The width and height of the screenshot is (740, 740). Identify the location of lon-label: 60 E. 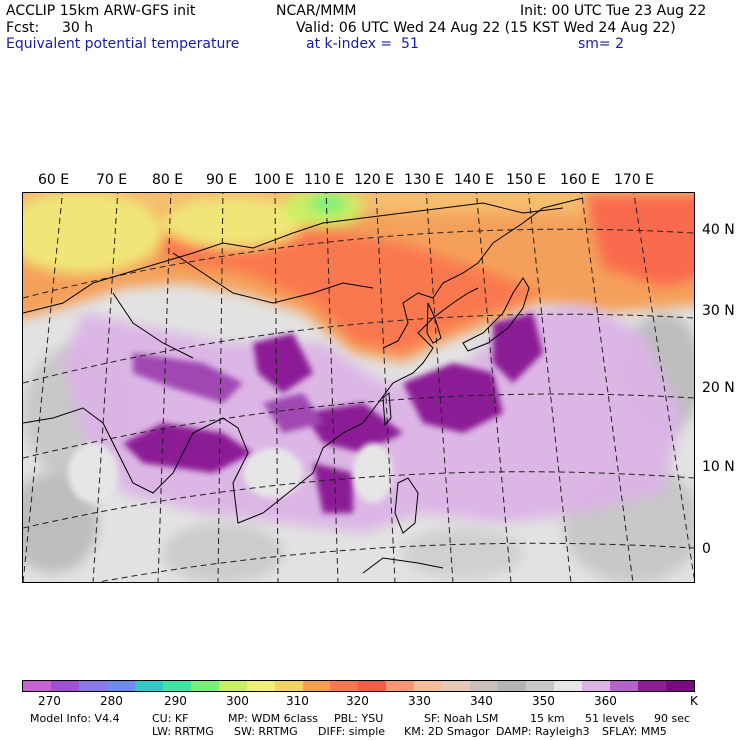
(54, 180).